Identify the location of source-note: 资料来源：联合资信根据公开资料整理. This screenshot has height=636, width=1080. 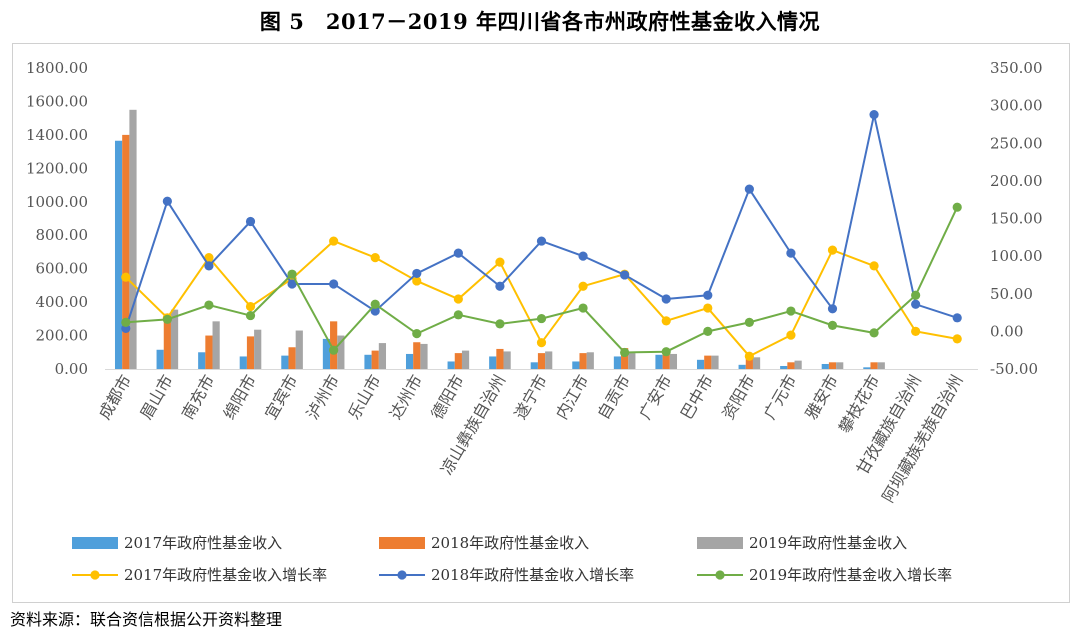
(146, 619).